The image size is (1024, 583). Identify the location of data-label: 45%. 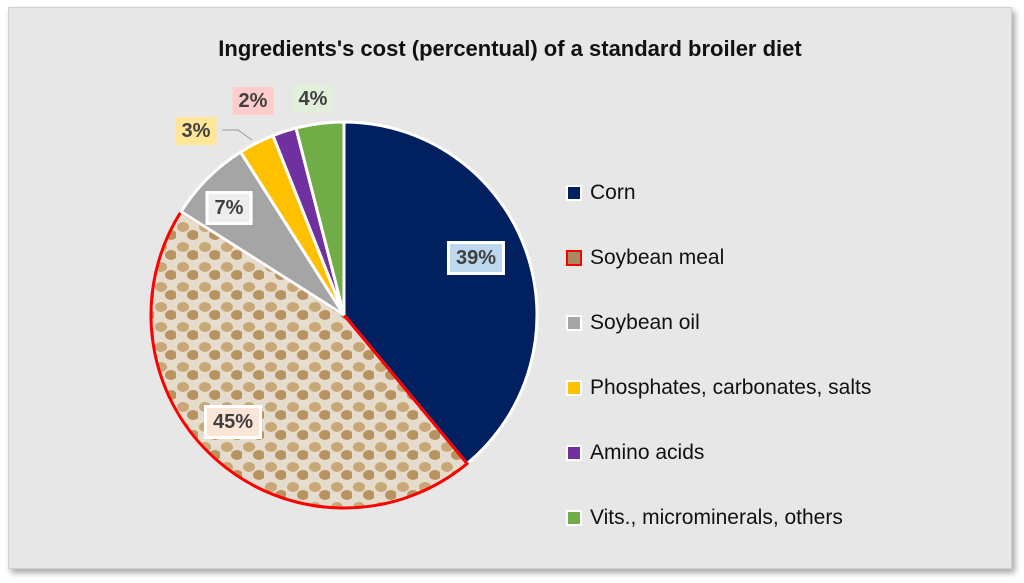
(233, 422).